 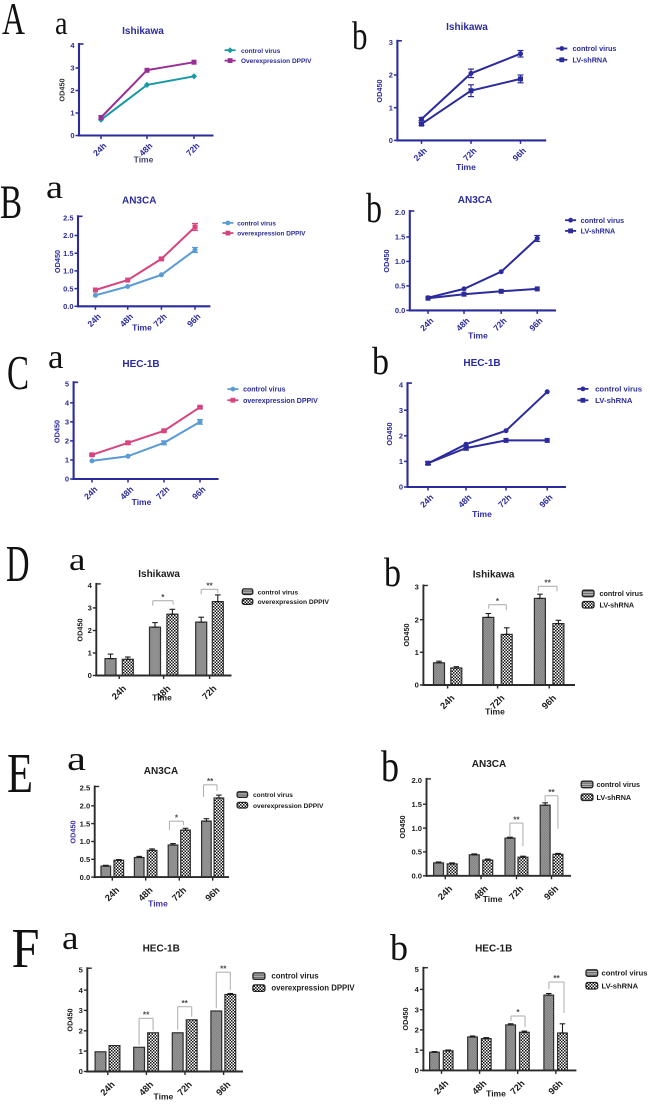 I want to click on svg-text: C, so click(x=18, y=372).